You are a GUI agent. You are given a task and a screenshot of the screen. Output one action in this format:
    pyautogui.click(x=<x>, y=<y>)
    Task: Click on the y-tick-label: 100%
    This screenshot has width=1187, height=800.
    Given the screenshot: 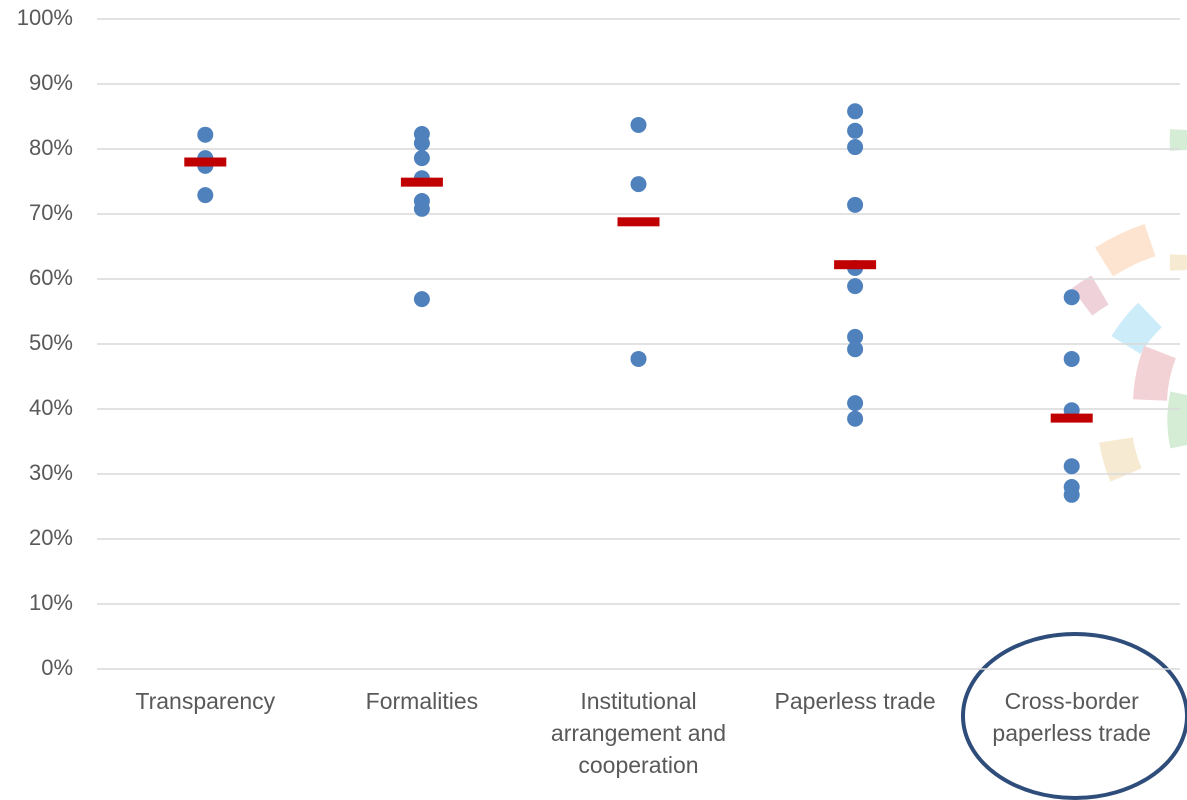 What is the action you would take?
    pyautogui.click(x=45, y=17)
    